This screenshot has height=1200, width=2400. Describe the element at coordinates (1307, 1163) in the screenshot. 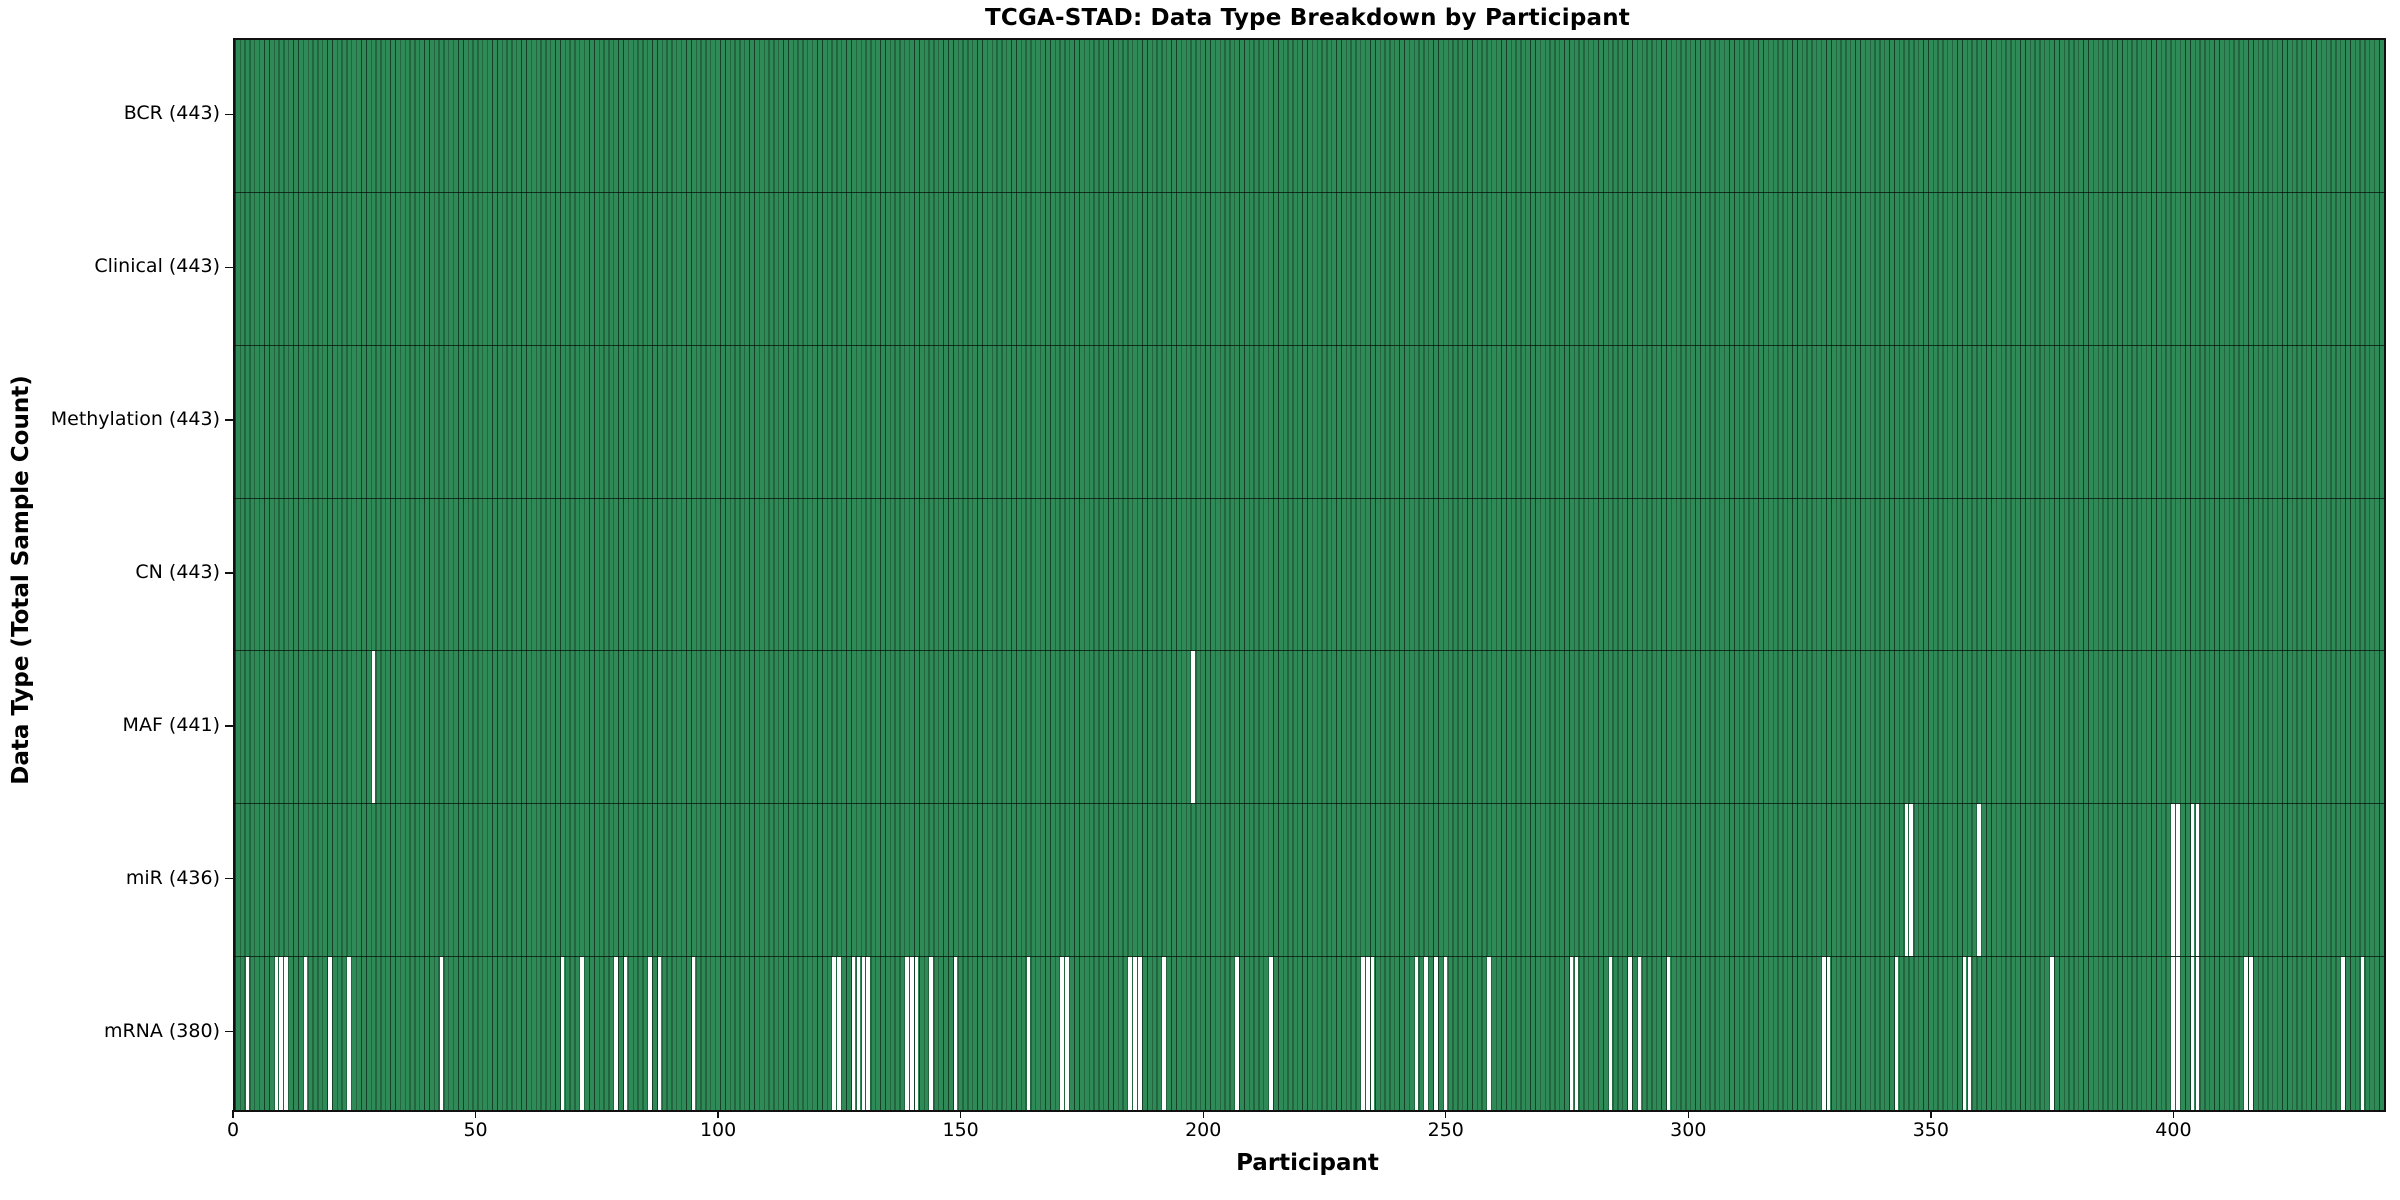

I see `x-axis-label: Participant` at that location.